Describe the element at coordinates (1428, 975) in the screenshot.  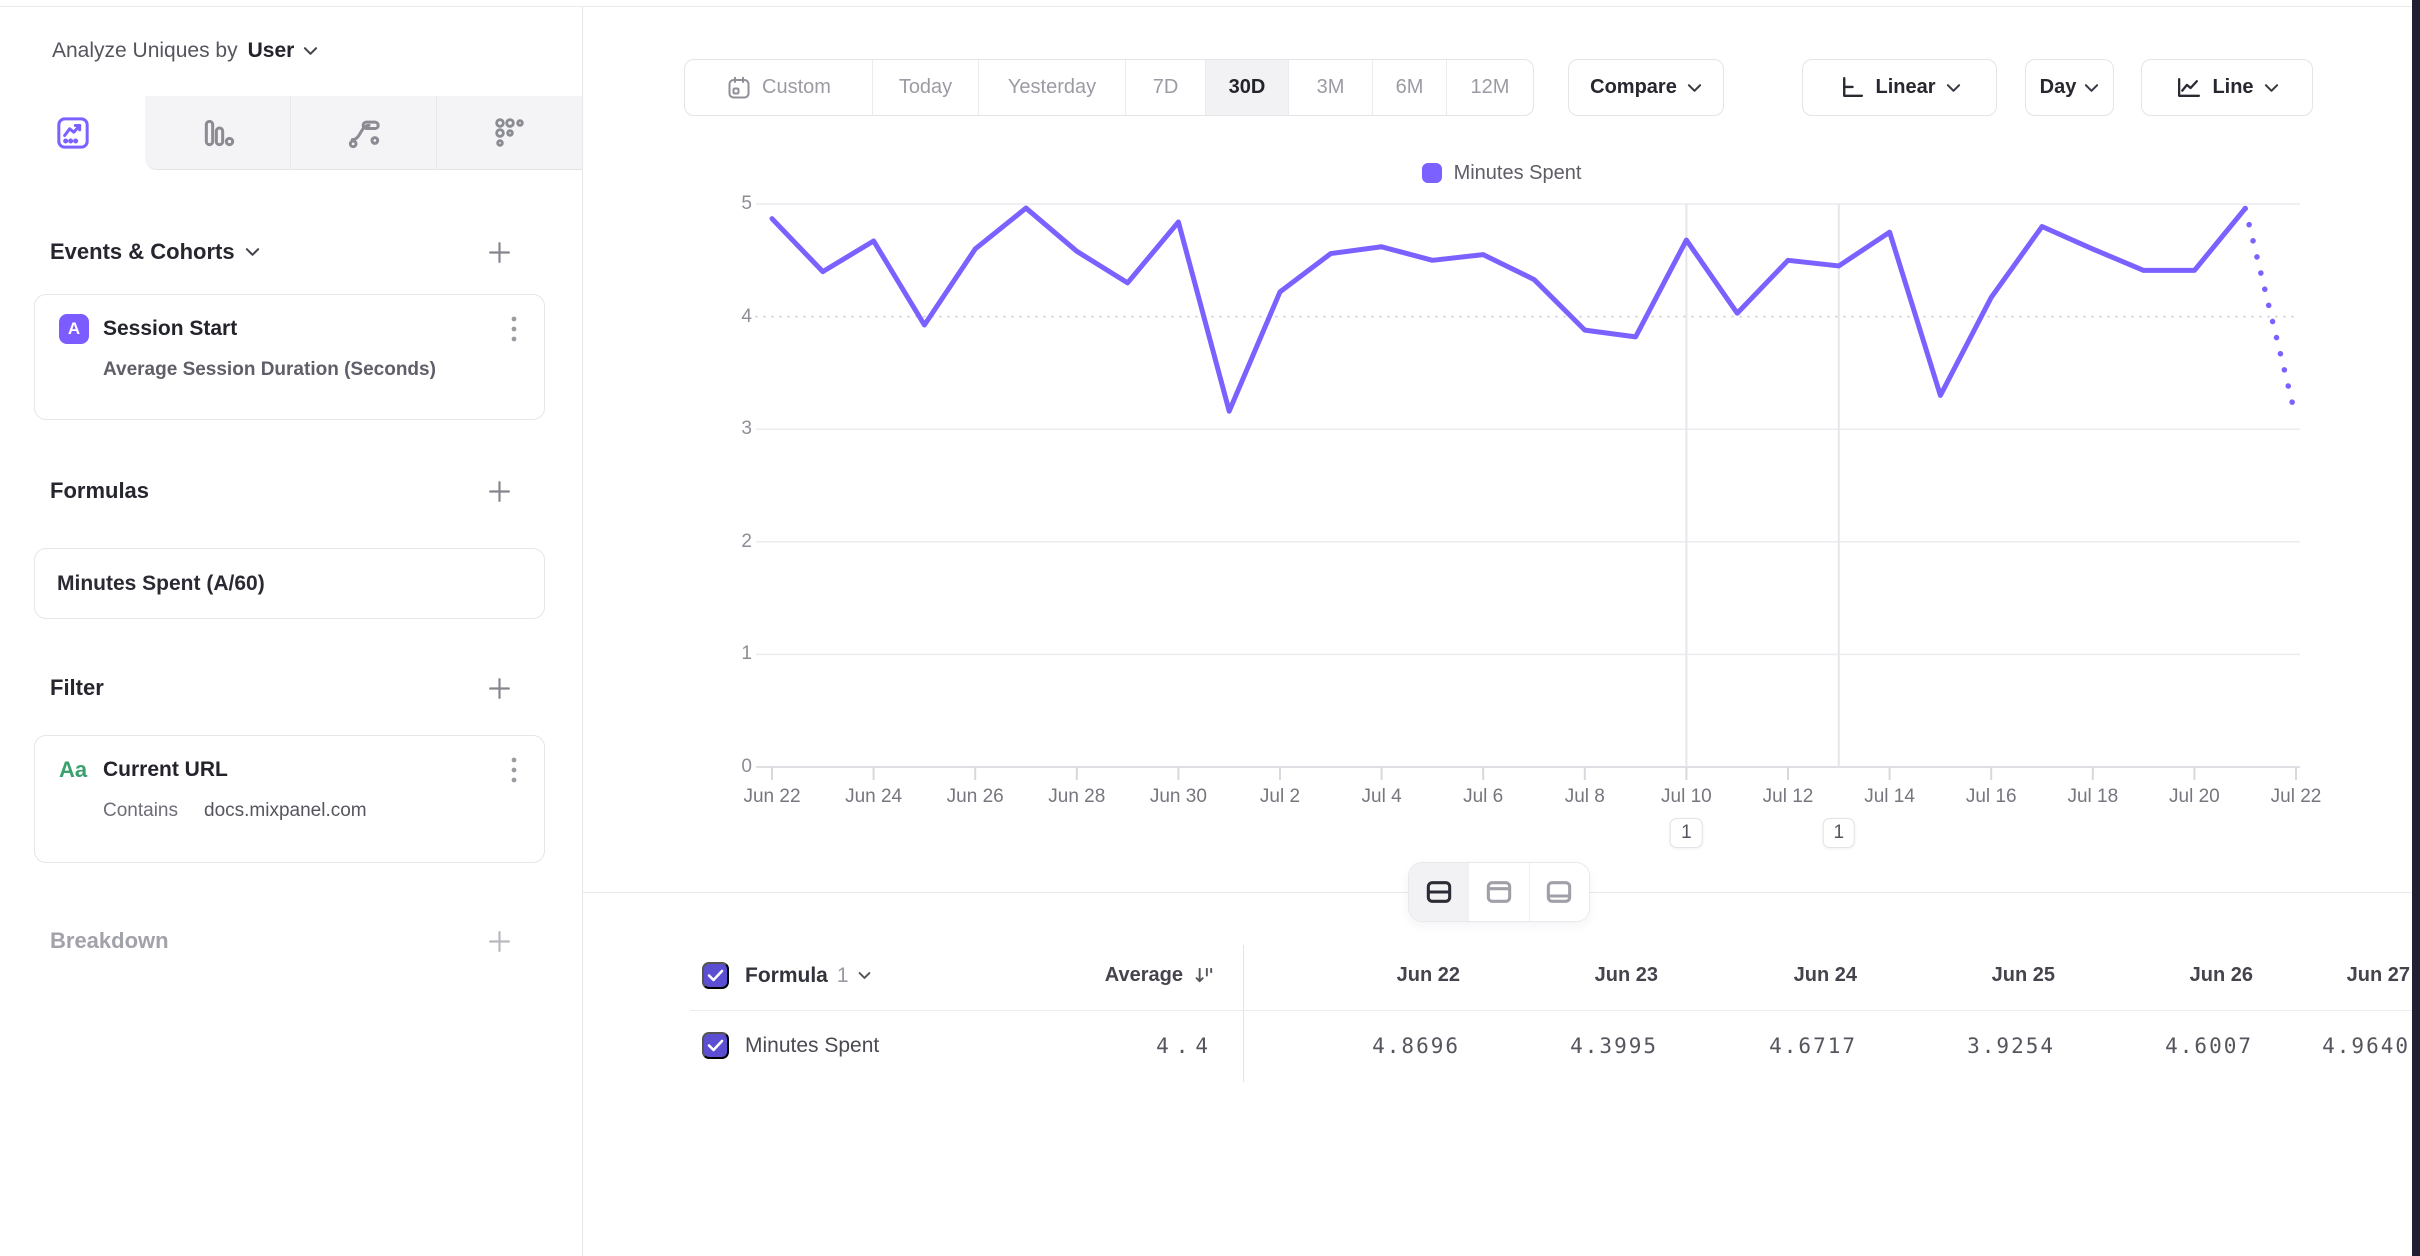
I see `date-column-header: Jun 22` at that location.